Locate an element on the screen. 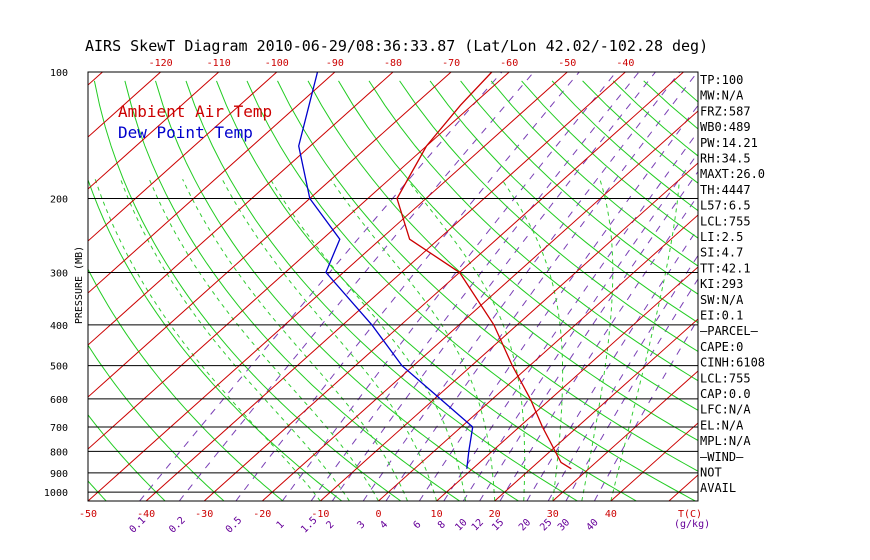  pressure-tick-label: 800 is located at coordinates (59, 452).